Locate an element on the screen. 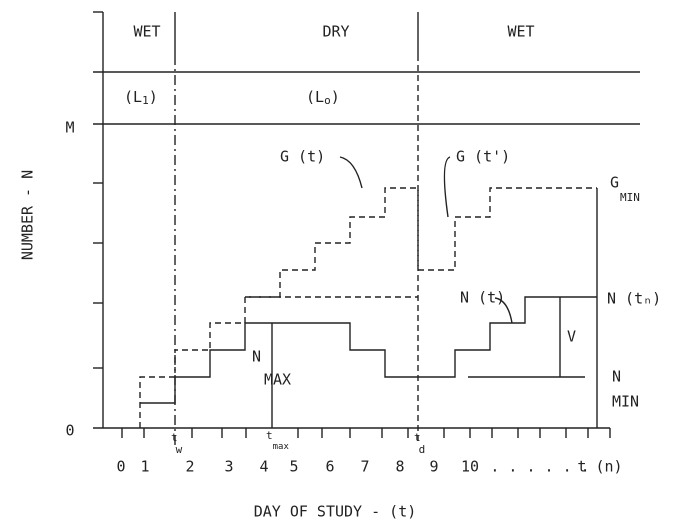  curve-label: G (t) is located at coordinates (302, 157).